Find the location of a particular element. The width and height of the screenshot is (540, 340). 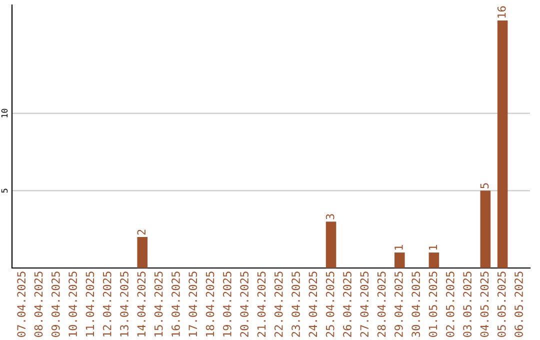

x-tick-label: 15.04.2025 is located at coordinates (158, 304).